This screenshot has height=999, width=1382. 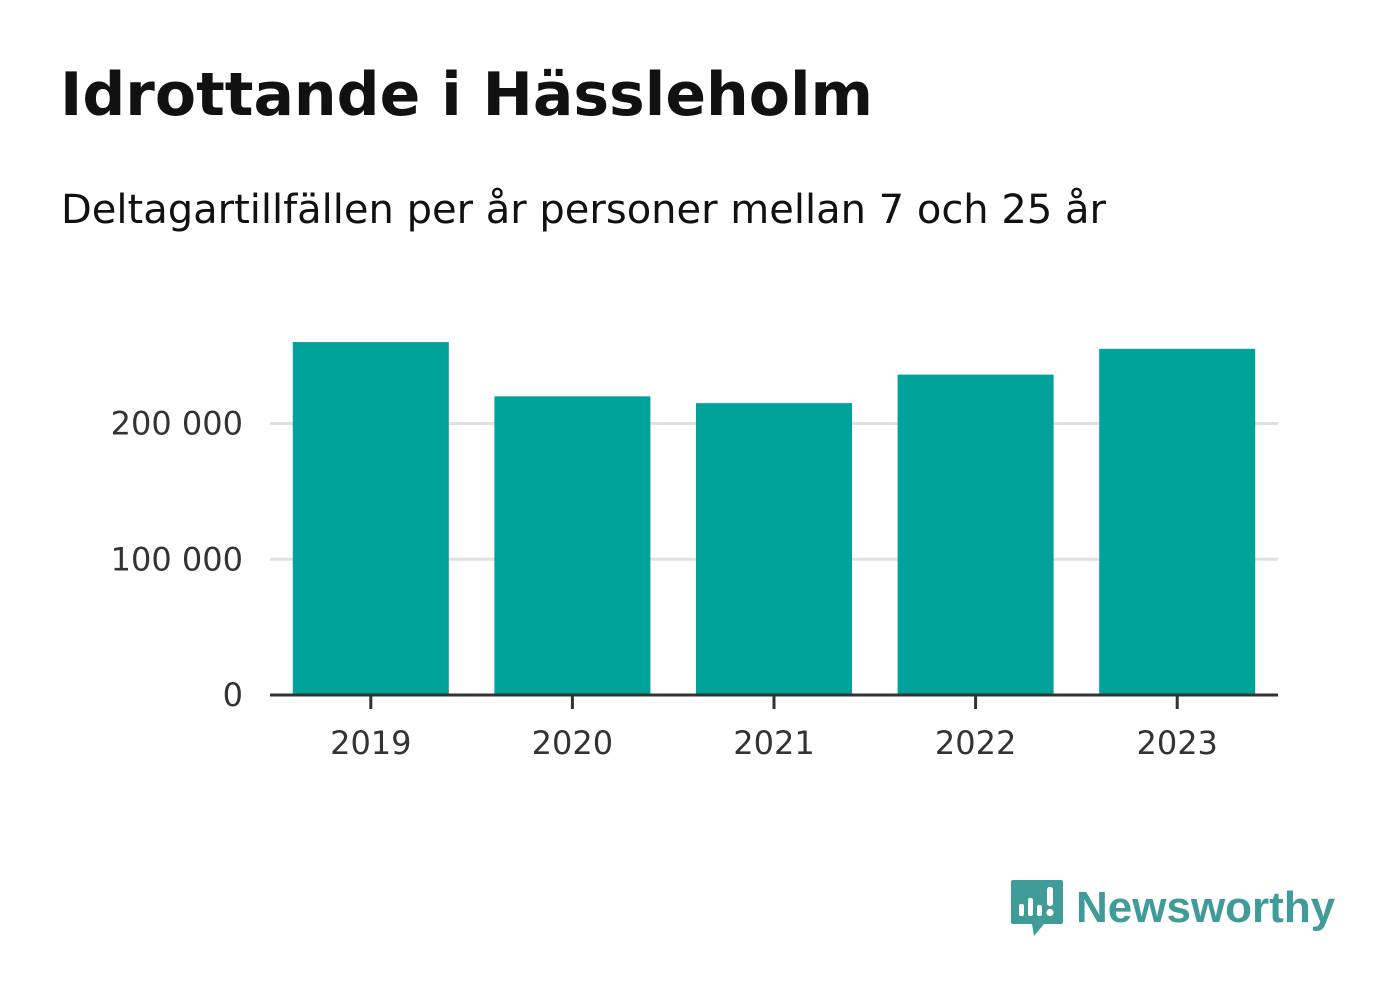 What do you see at coordinates (774, 701) in the screenshot?
I see `x-axis` at bounding box center [774, 701].